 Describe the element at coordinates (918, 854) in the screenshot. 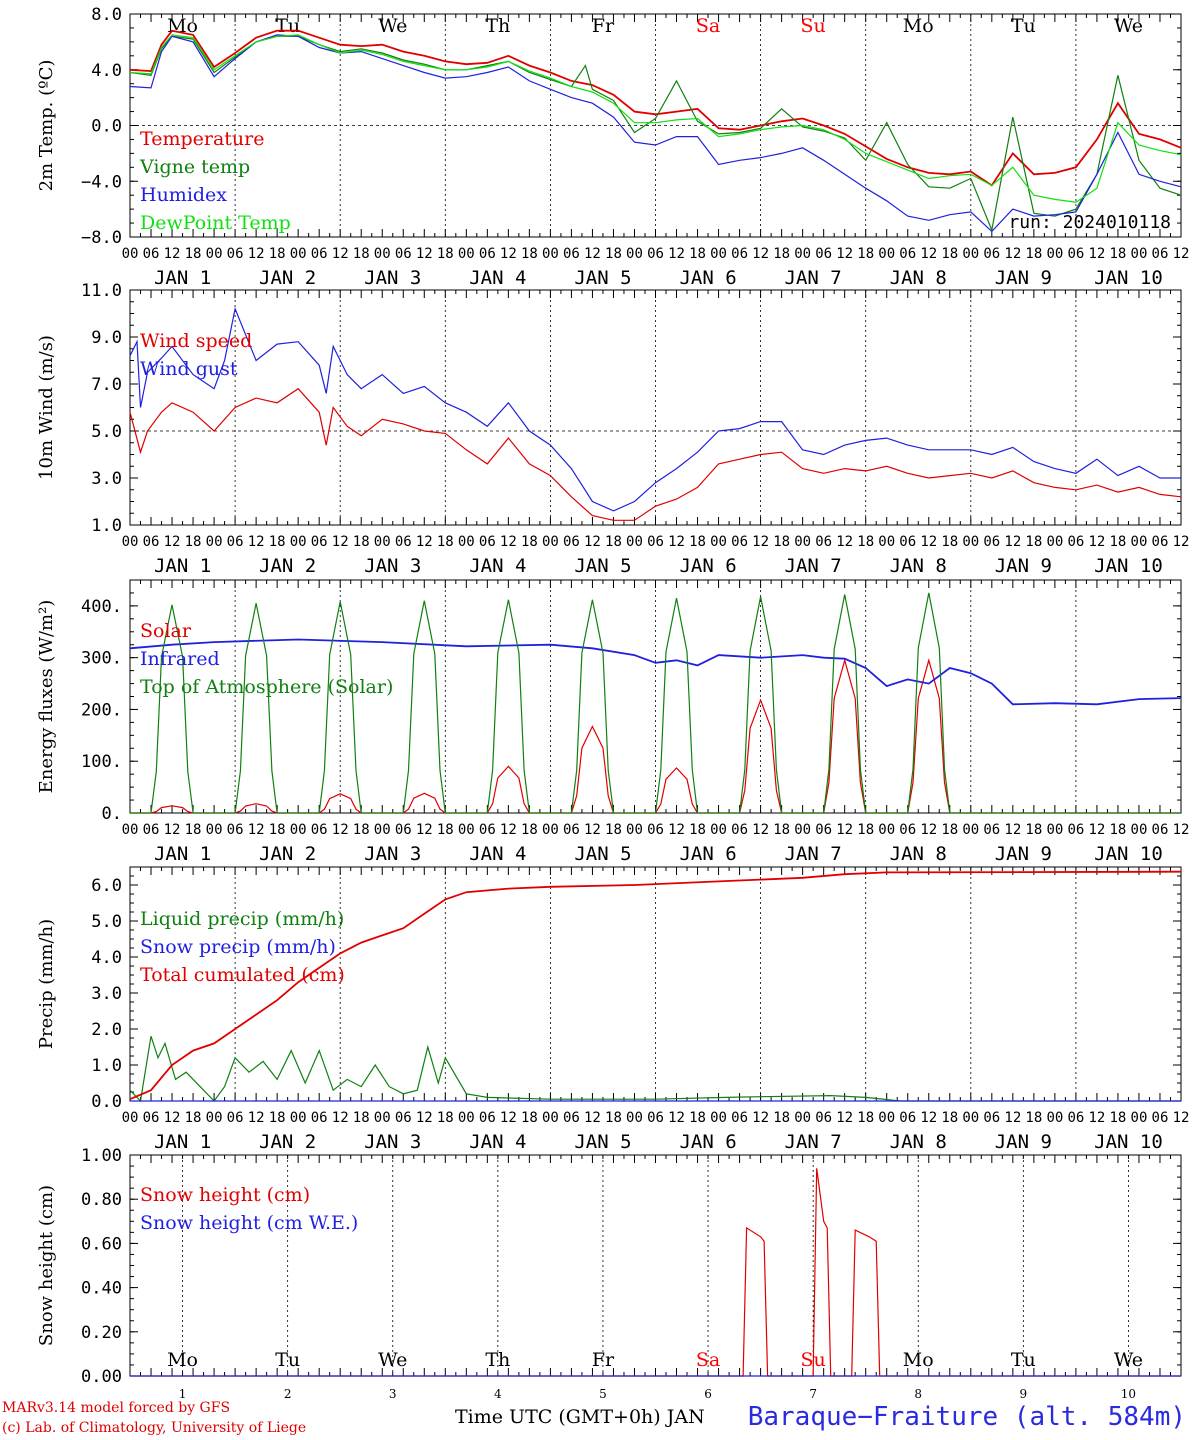

I see `date-label: JAN 8` at that location.